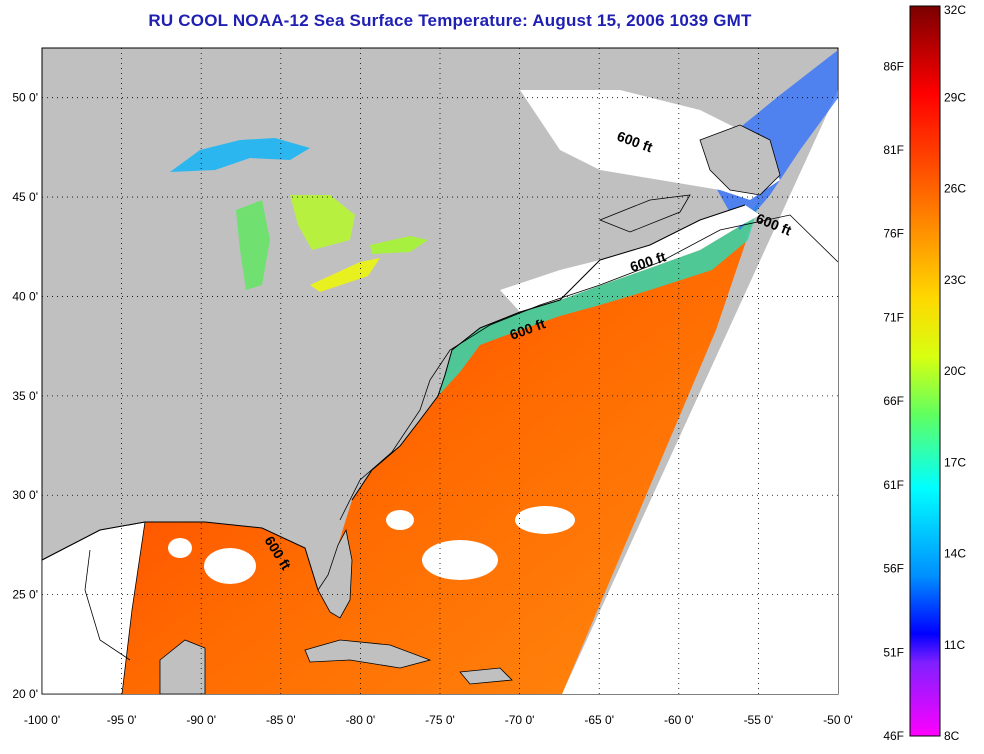  Describe the element at coordinates (893, 652) in the screenshot. I see `colorbar-fahrenheit-label: 51F` at that location.